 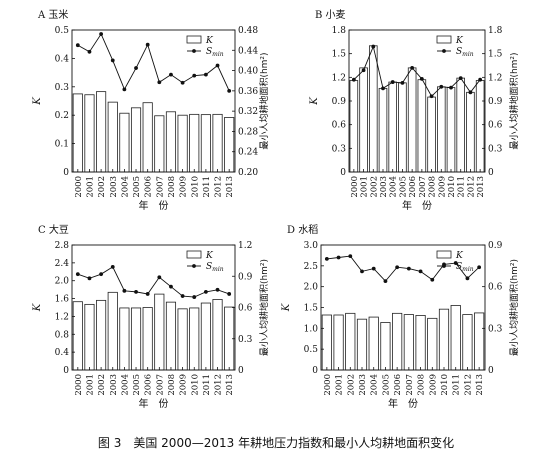 What do you see at coordinates (89, 51) in the screenshot?
I see `point-smin-2001` at bounding box center [89, 51].